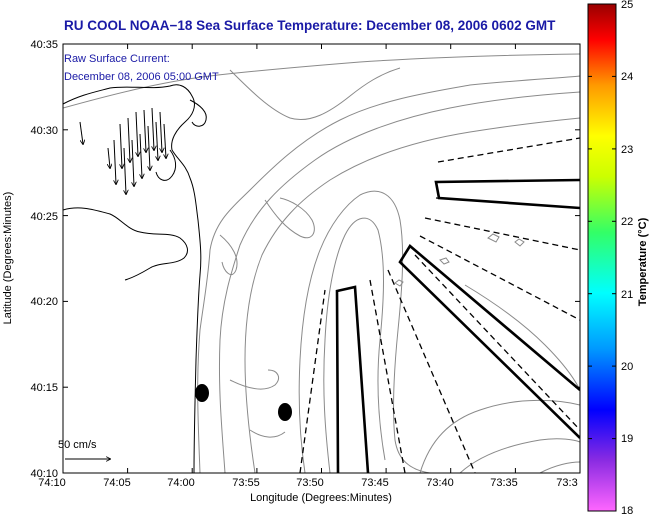 Image resolution: width=651 pixels, height=518 pixels. What do you see at coordinates (375, 483) in the screenshot?
I see `x-tick-label: 73:45` at bounding box center [375, 483].